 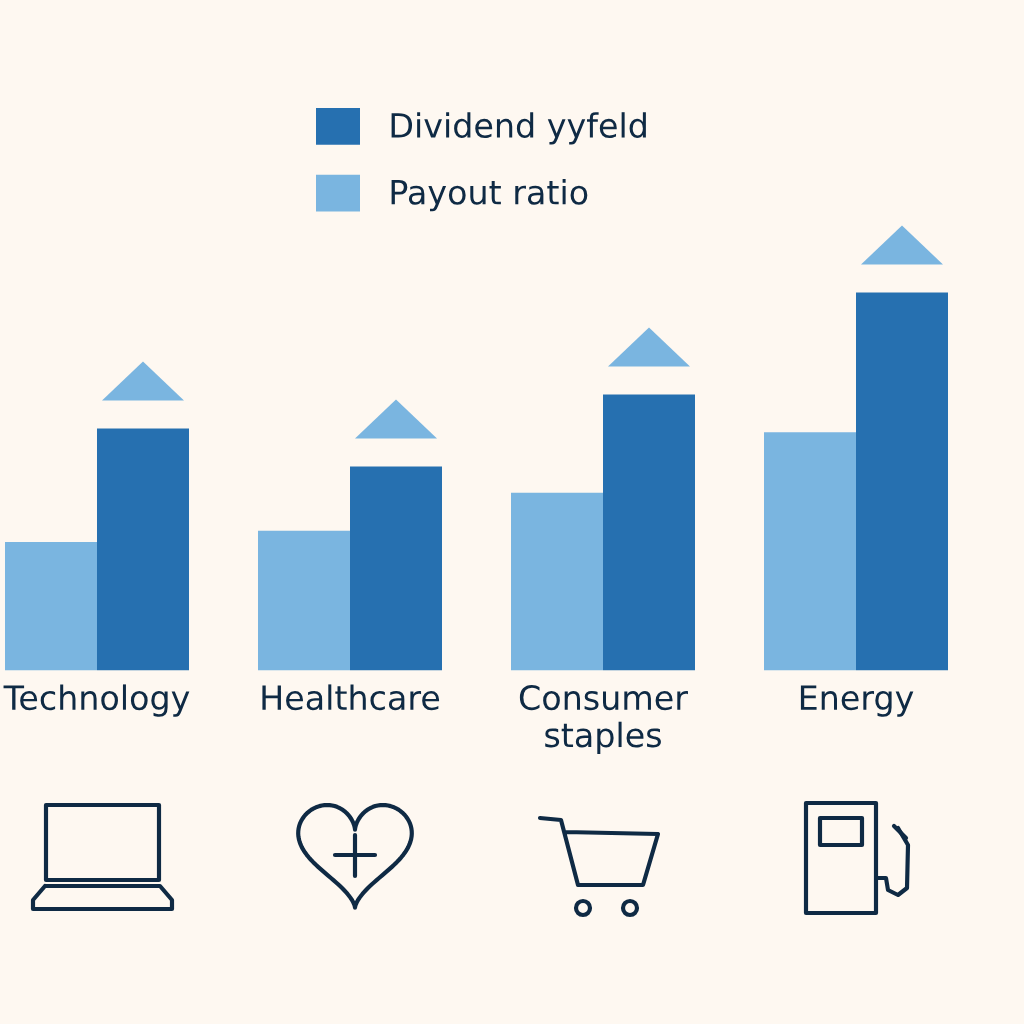 I want to click on x-tick-label: Technology, so click(x=96, y=700).